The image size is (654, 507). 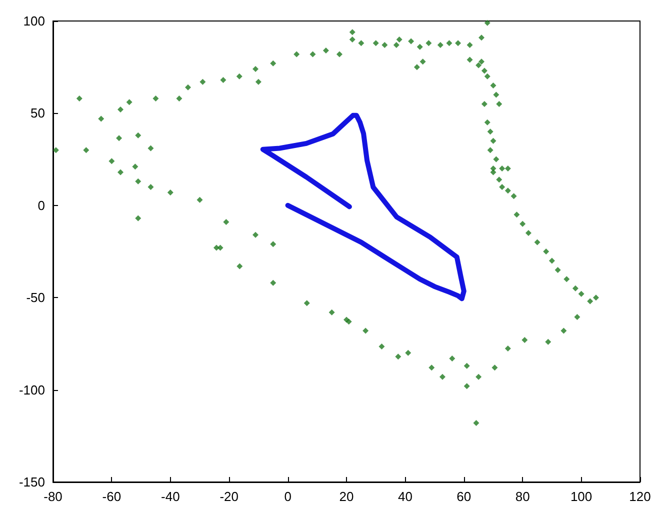 I want to click on y-tick-label: 0, so click(x=41, y=205).